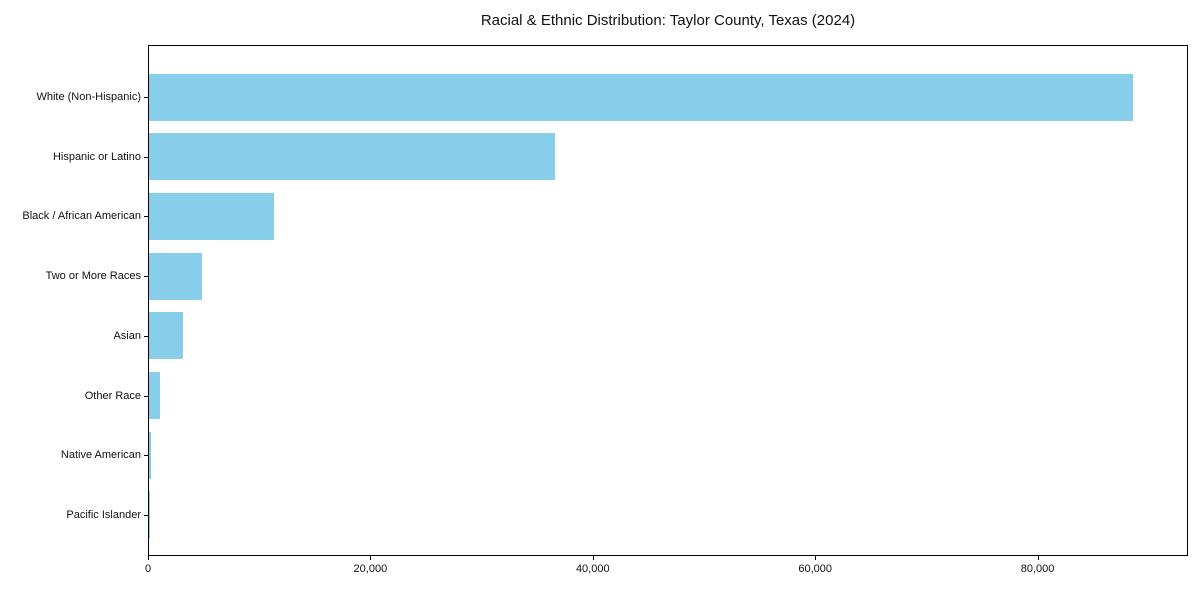 The height and width of the screenshot is (600, 1200). What do you see at coordinates (100, 455) in the screenshot?
I see `y-axis-label: Native American` at bounding box center [100, 455].